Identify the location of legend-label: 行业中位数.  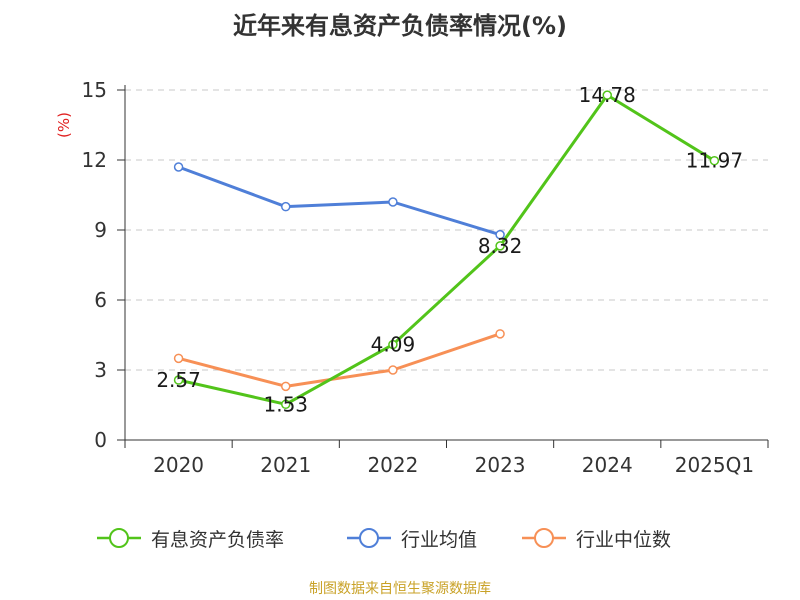
(624, 539).